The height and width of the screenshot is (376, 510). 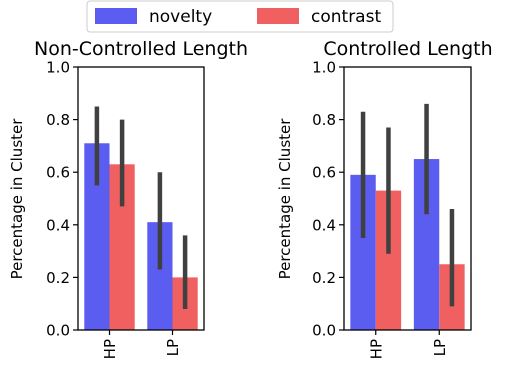 What do you see at coordinates (116, 16) in the screenshot?
I see `legend-swatch-novelty` at bounding box center [116, 16].